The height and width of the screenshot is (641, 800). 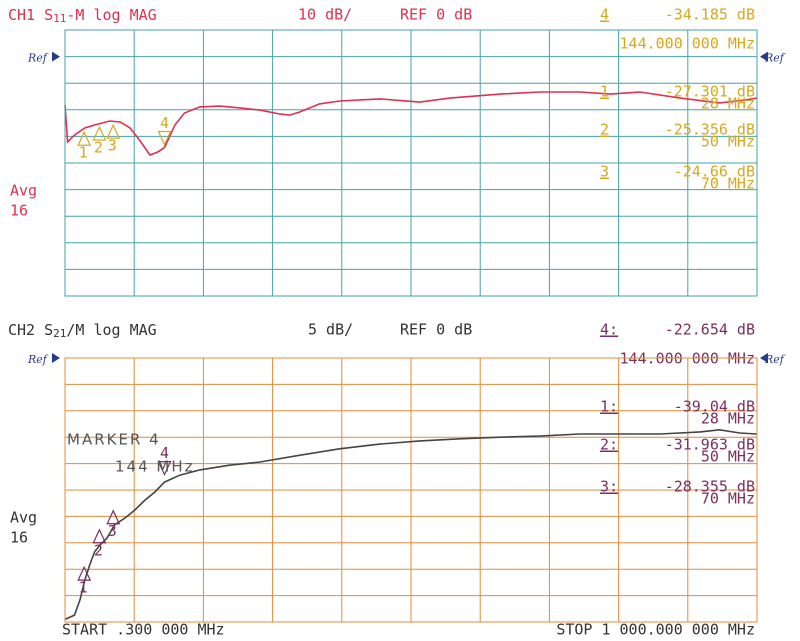 What do you see at coordinates (604, 172) in the screenshot?
I see `readout-id: 3` at bounding box center [604, 172].